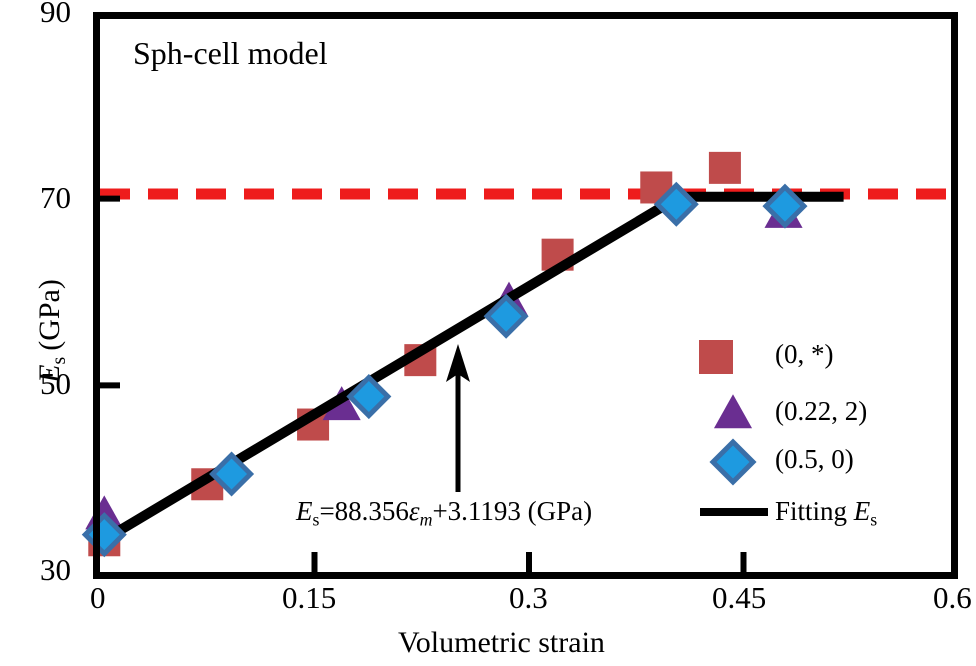 The height and width of the screenshot is (666, 976). What do you see at coordinates (862, 511) in the screenshot?
I see `legend-fit-symbol: E` at bounding box center [862, 511].